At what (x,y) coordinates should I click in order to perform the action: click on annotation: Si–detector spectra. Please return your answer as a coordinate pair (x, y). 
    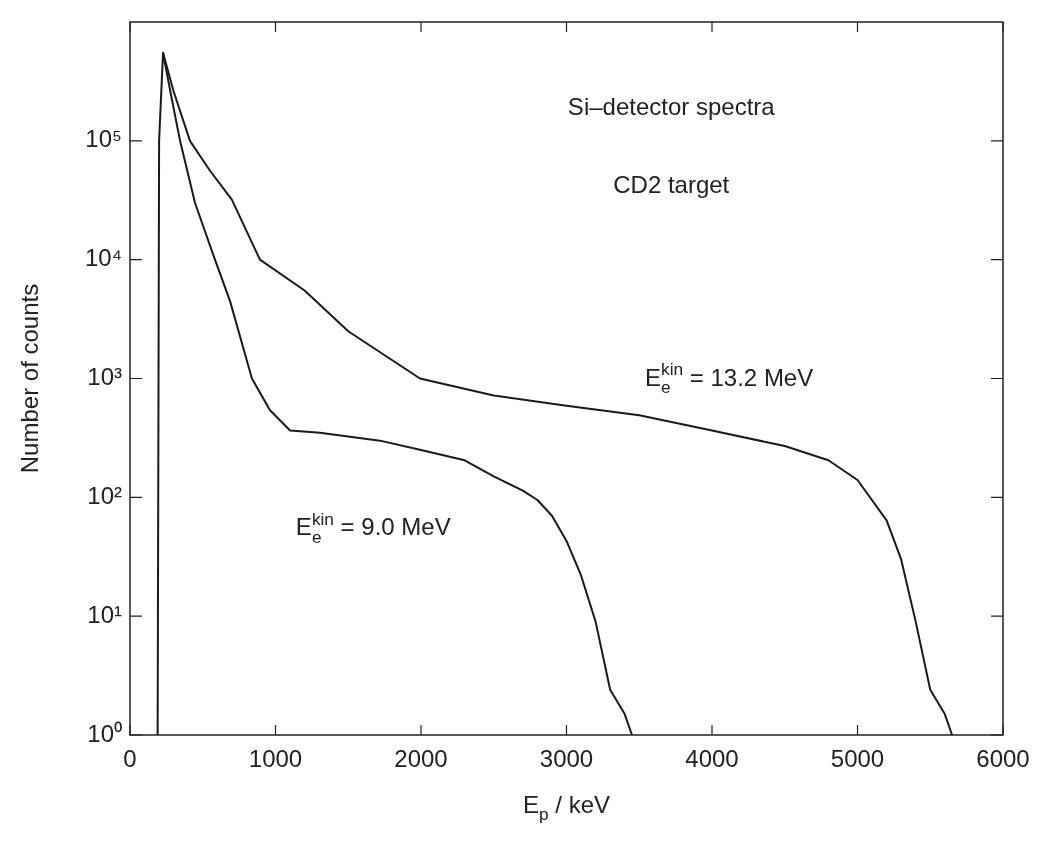
    Looking at the image, I should click on (671, 106).